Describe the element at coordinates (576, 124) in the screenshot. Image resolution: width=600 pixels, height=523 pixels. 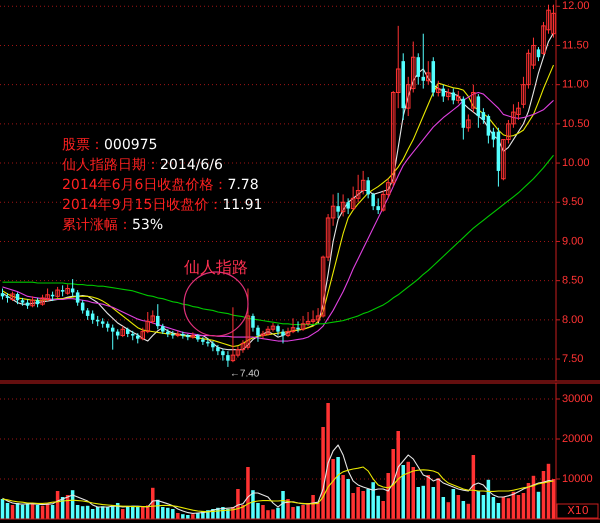
I see `y-tick-label: 10.50` at that location.